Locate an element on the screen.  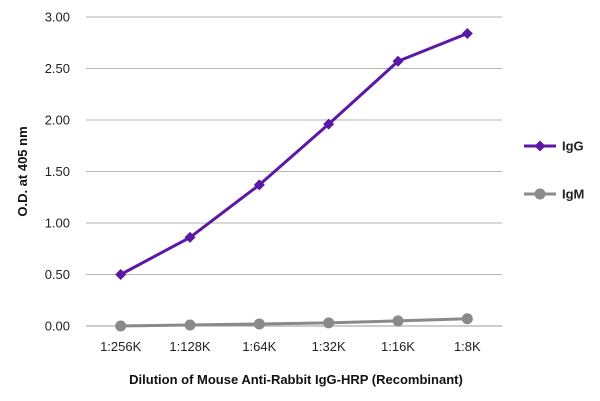
y-tick-labels: 0.00 0.50 1.00 1.50 2.00 2.50 3.00 is located at coordinates (57, 172).